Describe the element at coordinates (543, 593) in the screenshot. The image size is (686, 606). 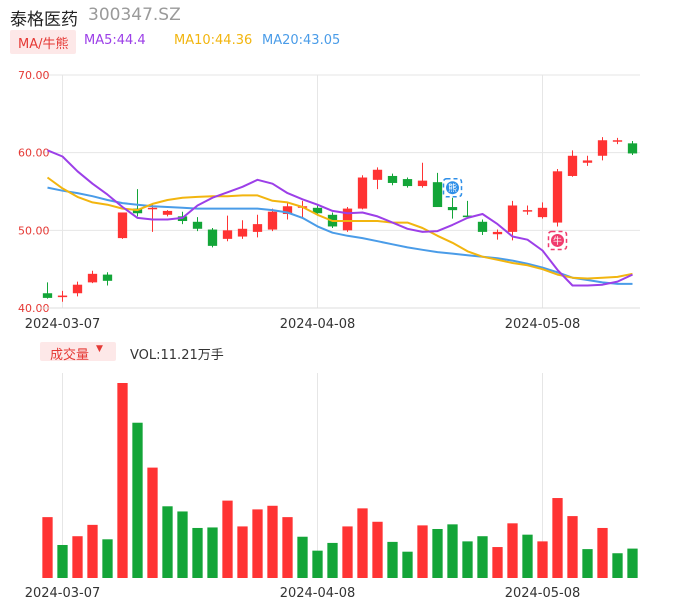
I see `volume-x-tick-label: 2024-05-08` at that location.